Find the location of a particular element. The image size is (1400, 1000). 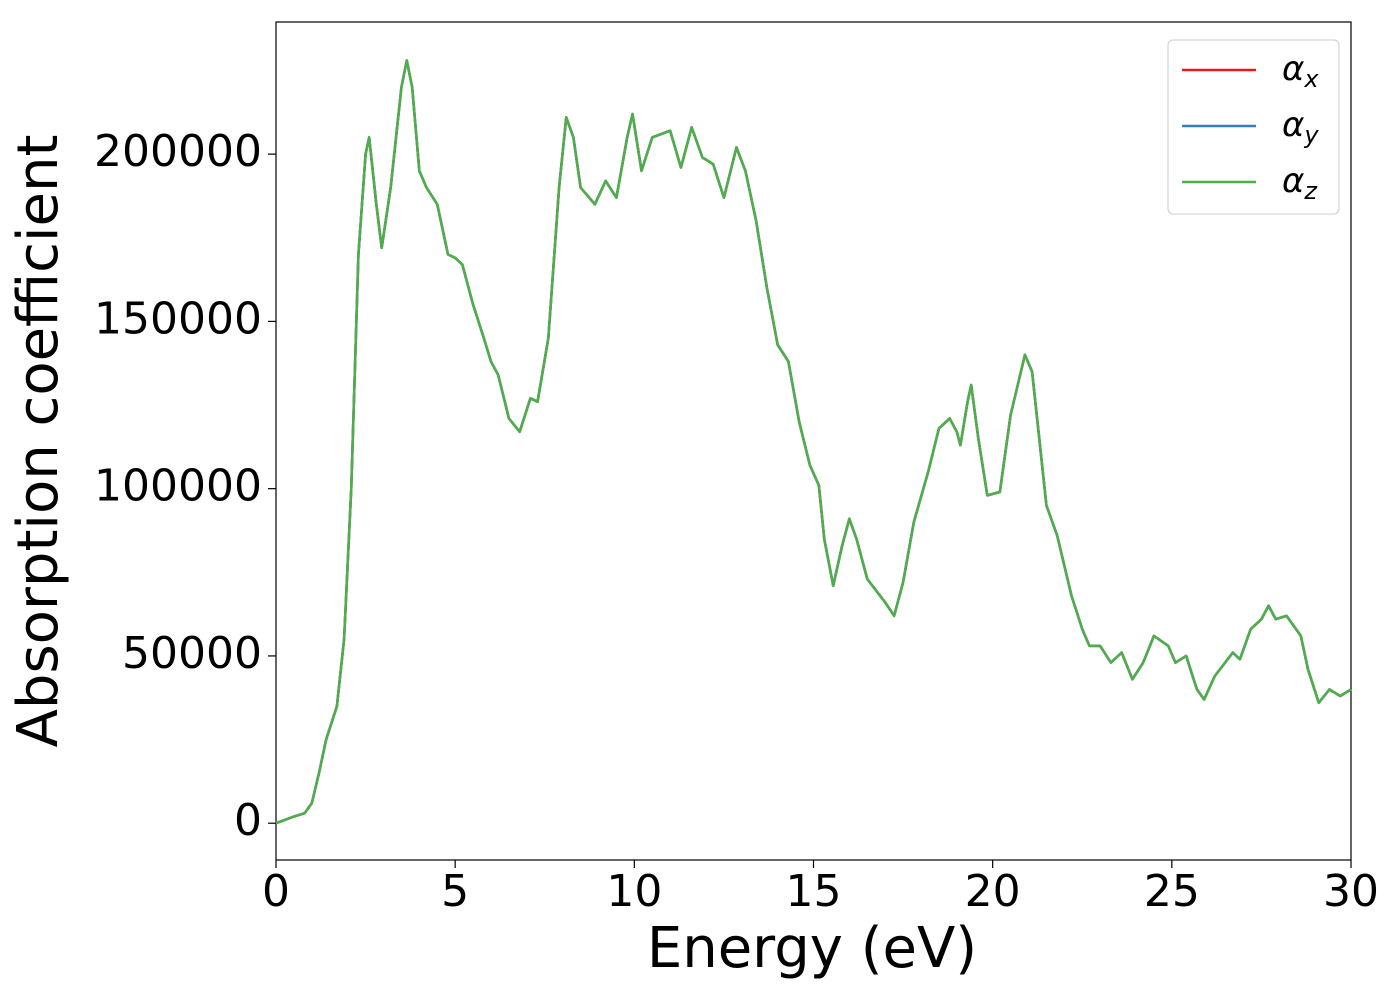

legend-label: αx is located at coordinates (1300, 71).